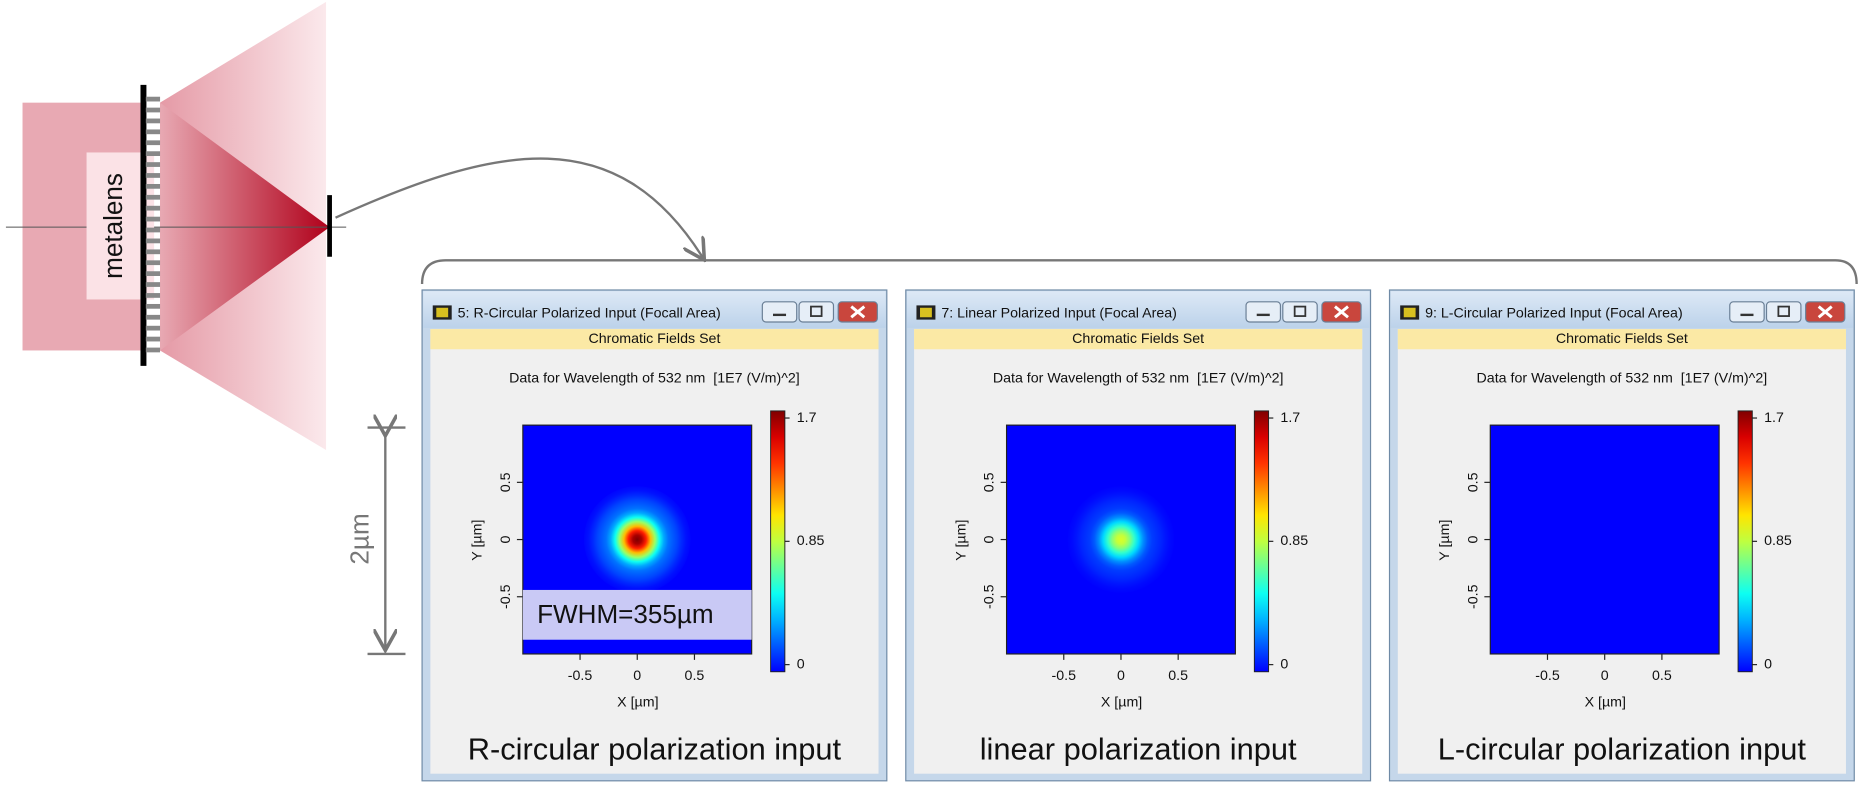  I want to click on caption: linear polarization input, so click(1138, 748).